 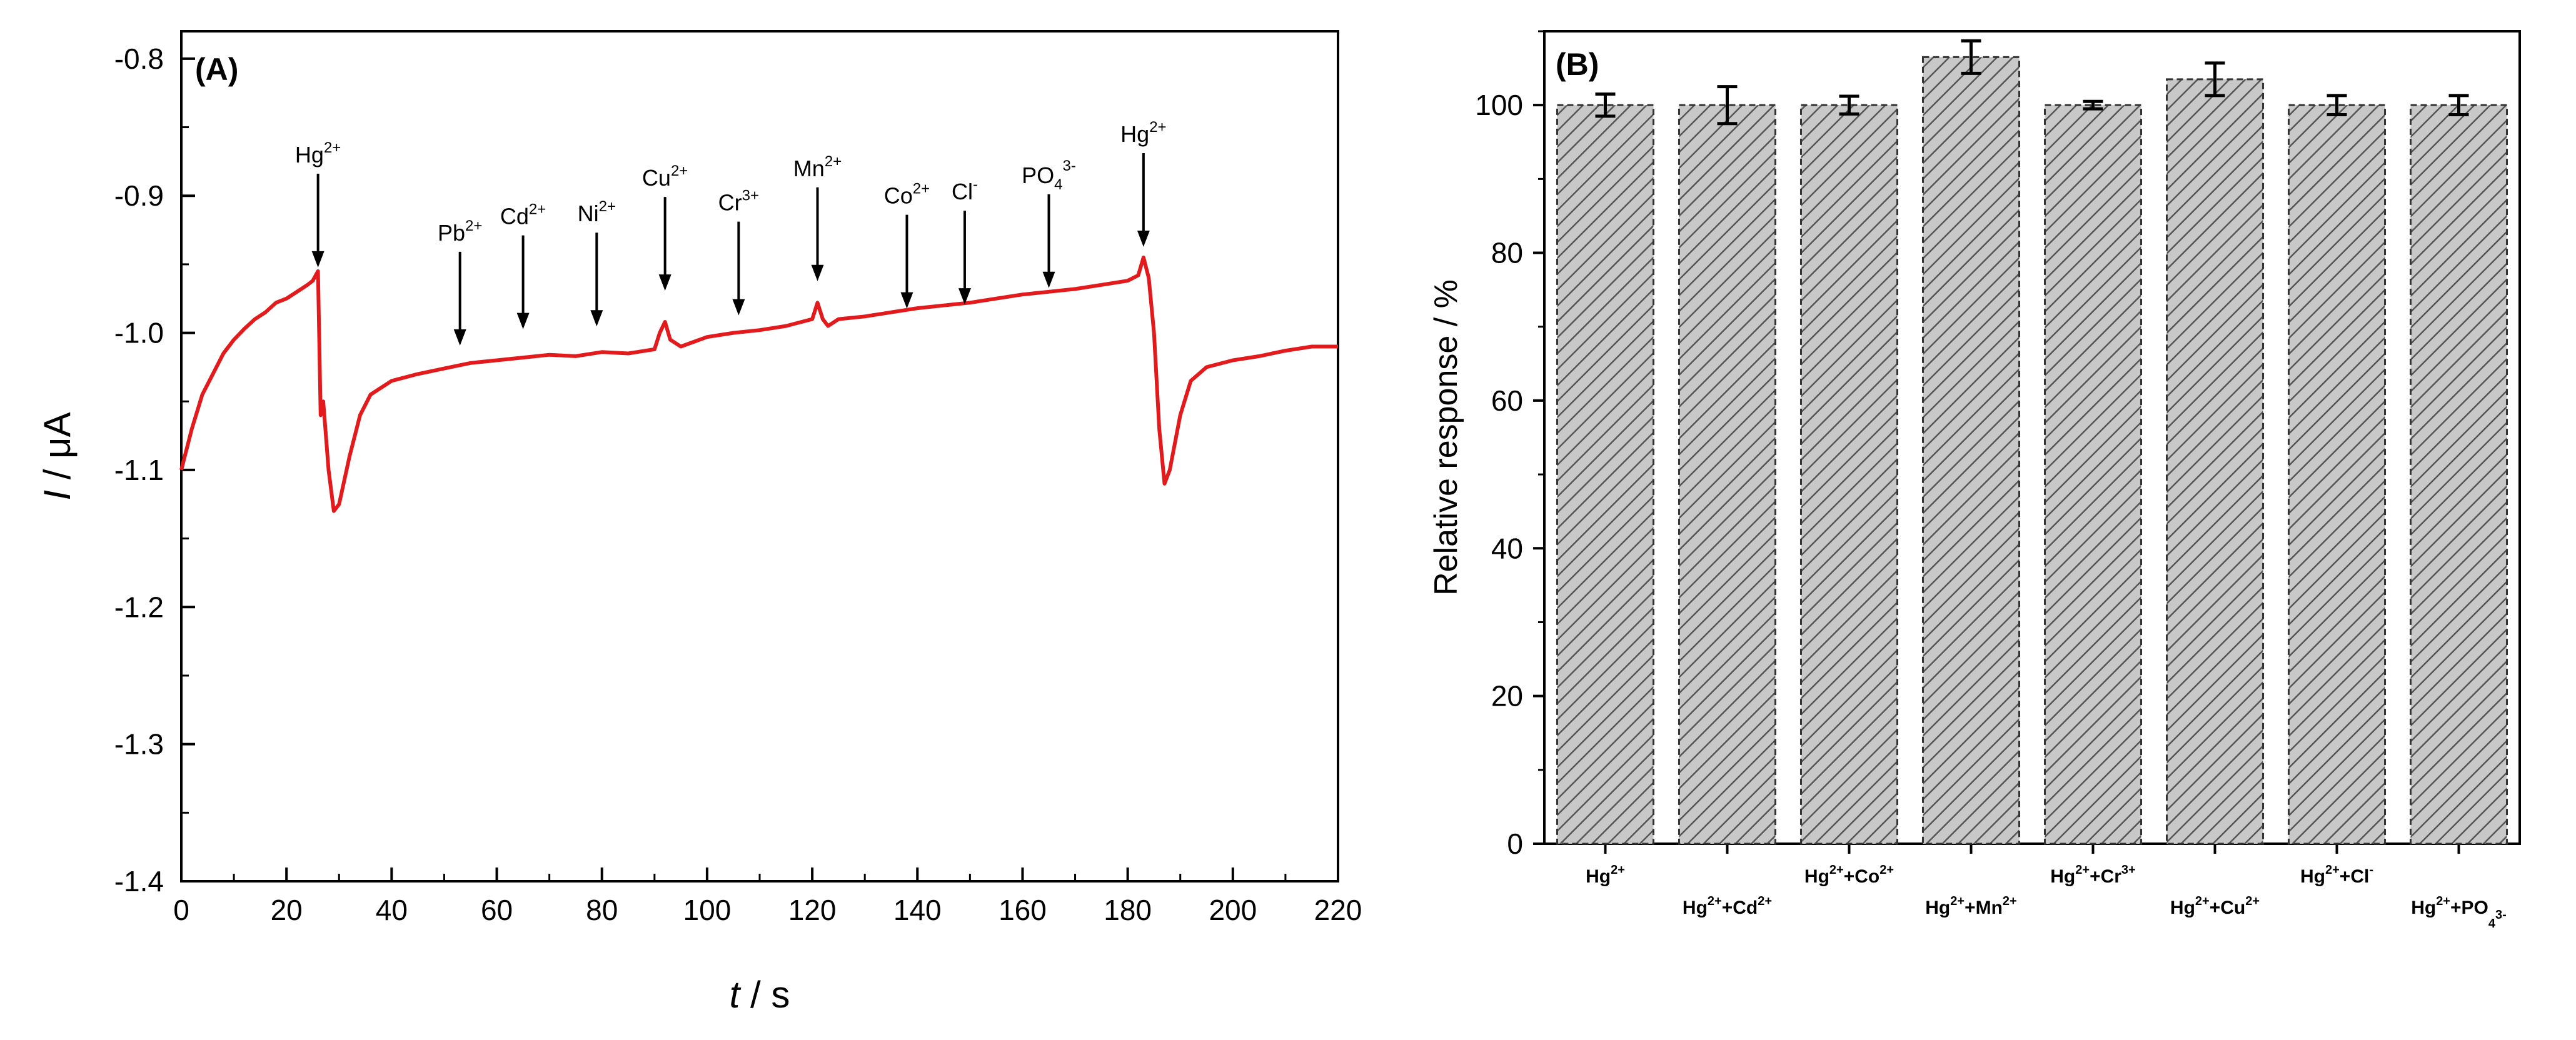 What do you see at coordinates (139, 59) in the screenshot?
I see `panel-a-y-tick-label: -0.8` at bounding box center [139, 59].